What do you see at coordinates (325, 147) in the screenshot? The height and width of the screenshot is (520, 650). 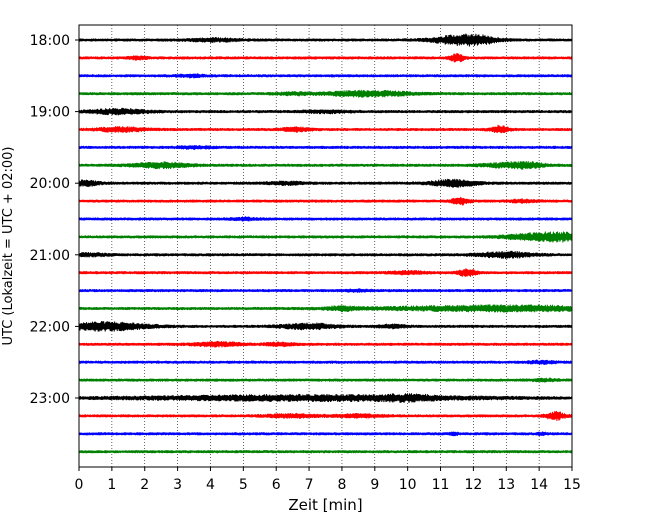 I see `trace-1930` at bounding box center [325, 147].